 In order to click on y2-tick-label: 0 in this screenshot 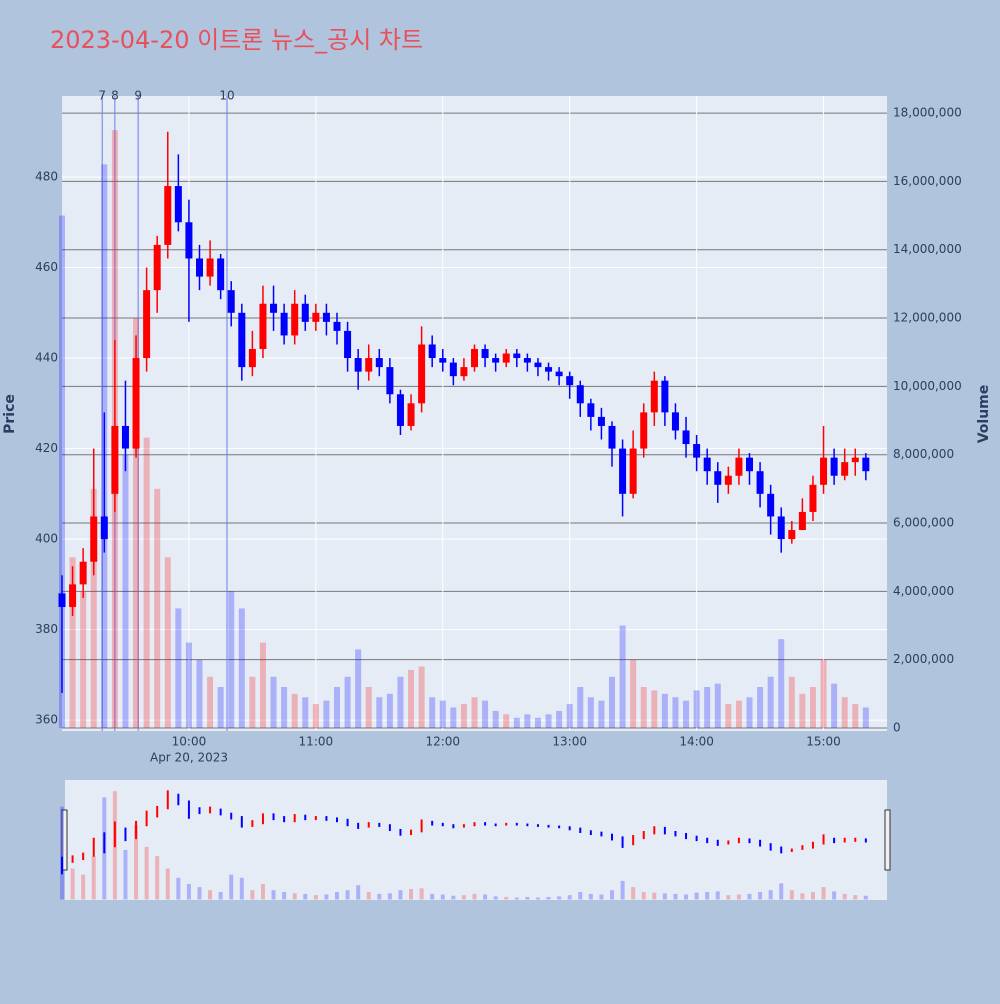, I will do `click(897, 727)`.